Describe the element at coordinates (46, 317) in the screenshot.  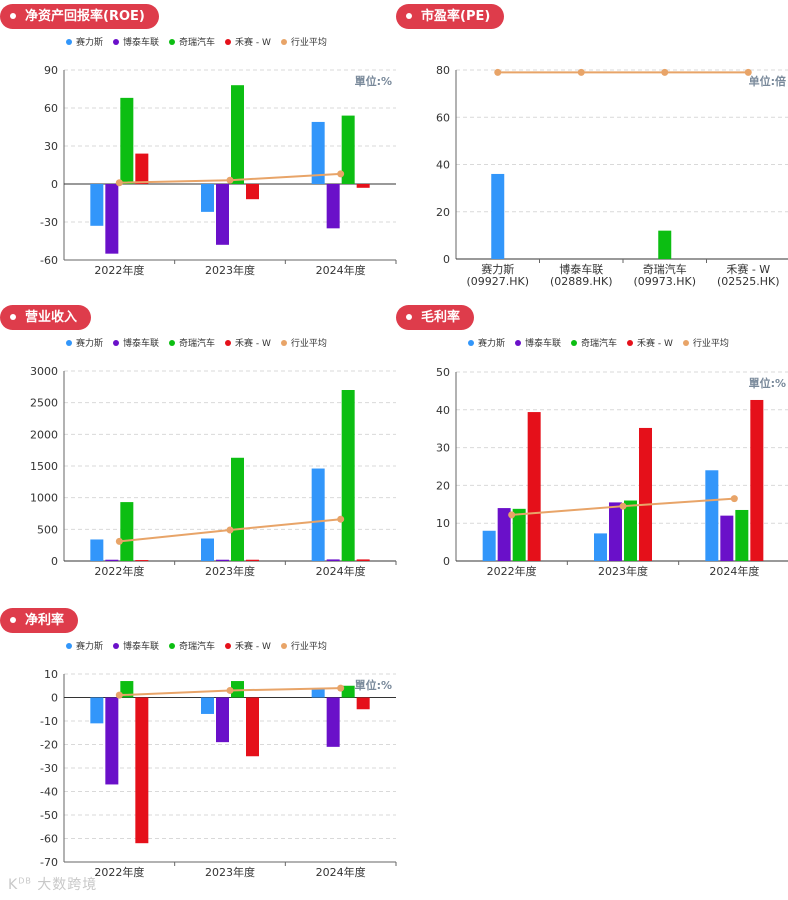
I see `revenue-title-pill: 营业收入` at that location.